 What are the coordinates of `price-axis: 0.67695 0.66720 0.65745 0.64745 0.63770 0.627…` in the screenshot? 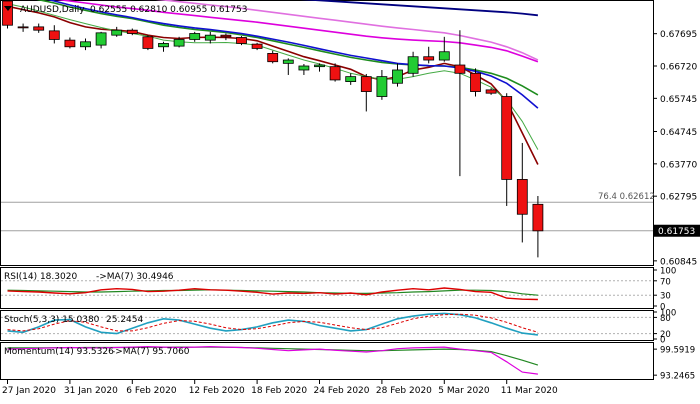 It's located at (676, 148).